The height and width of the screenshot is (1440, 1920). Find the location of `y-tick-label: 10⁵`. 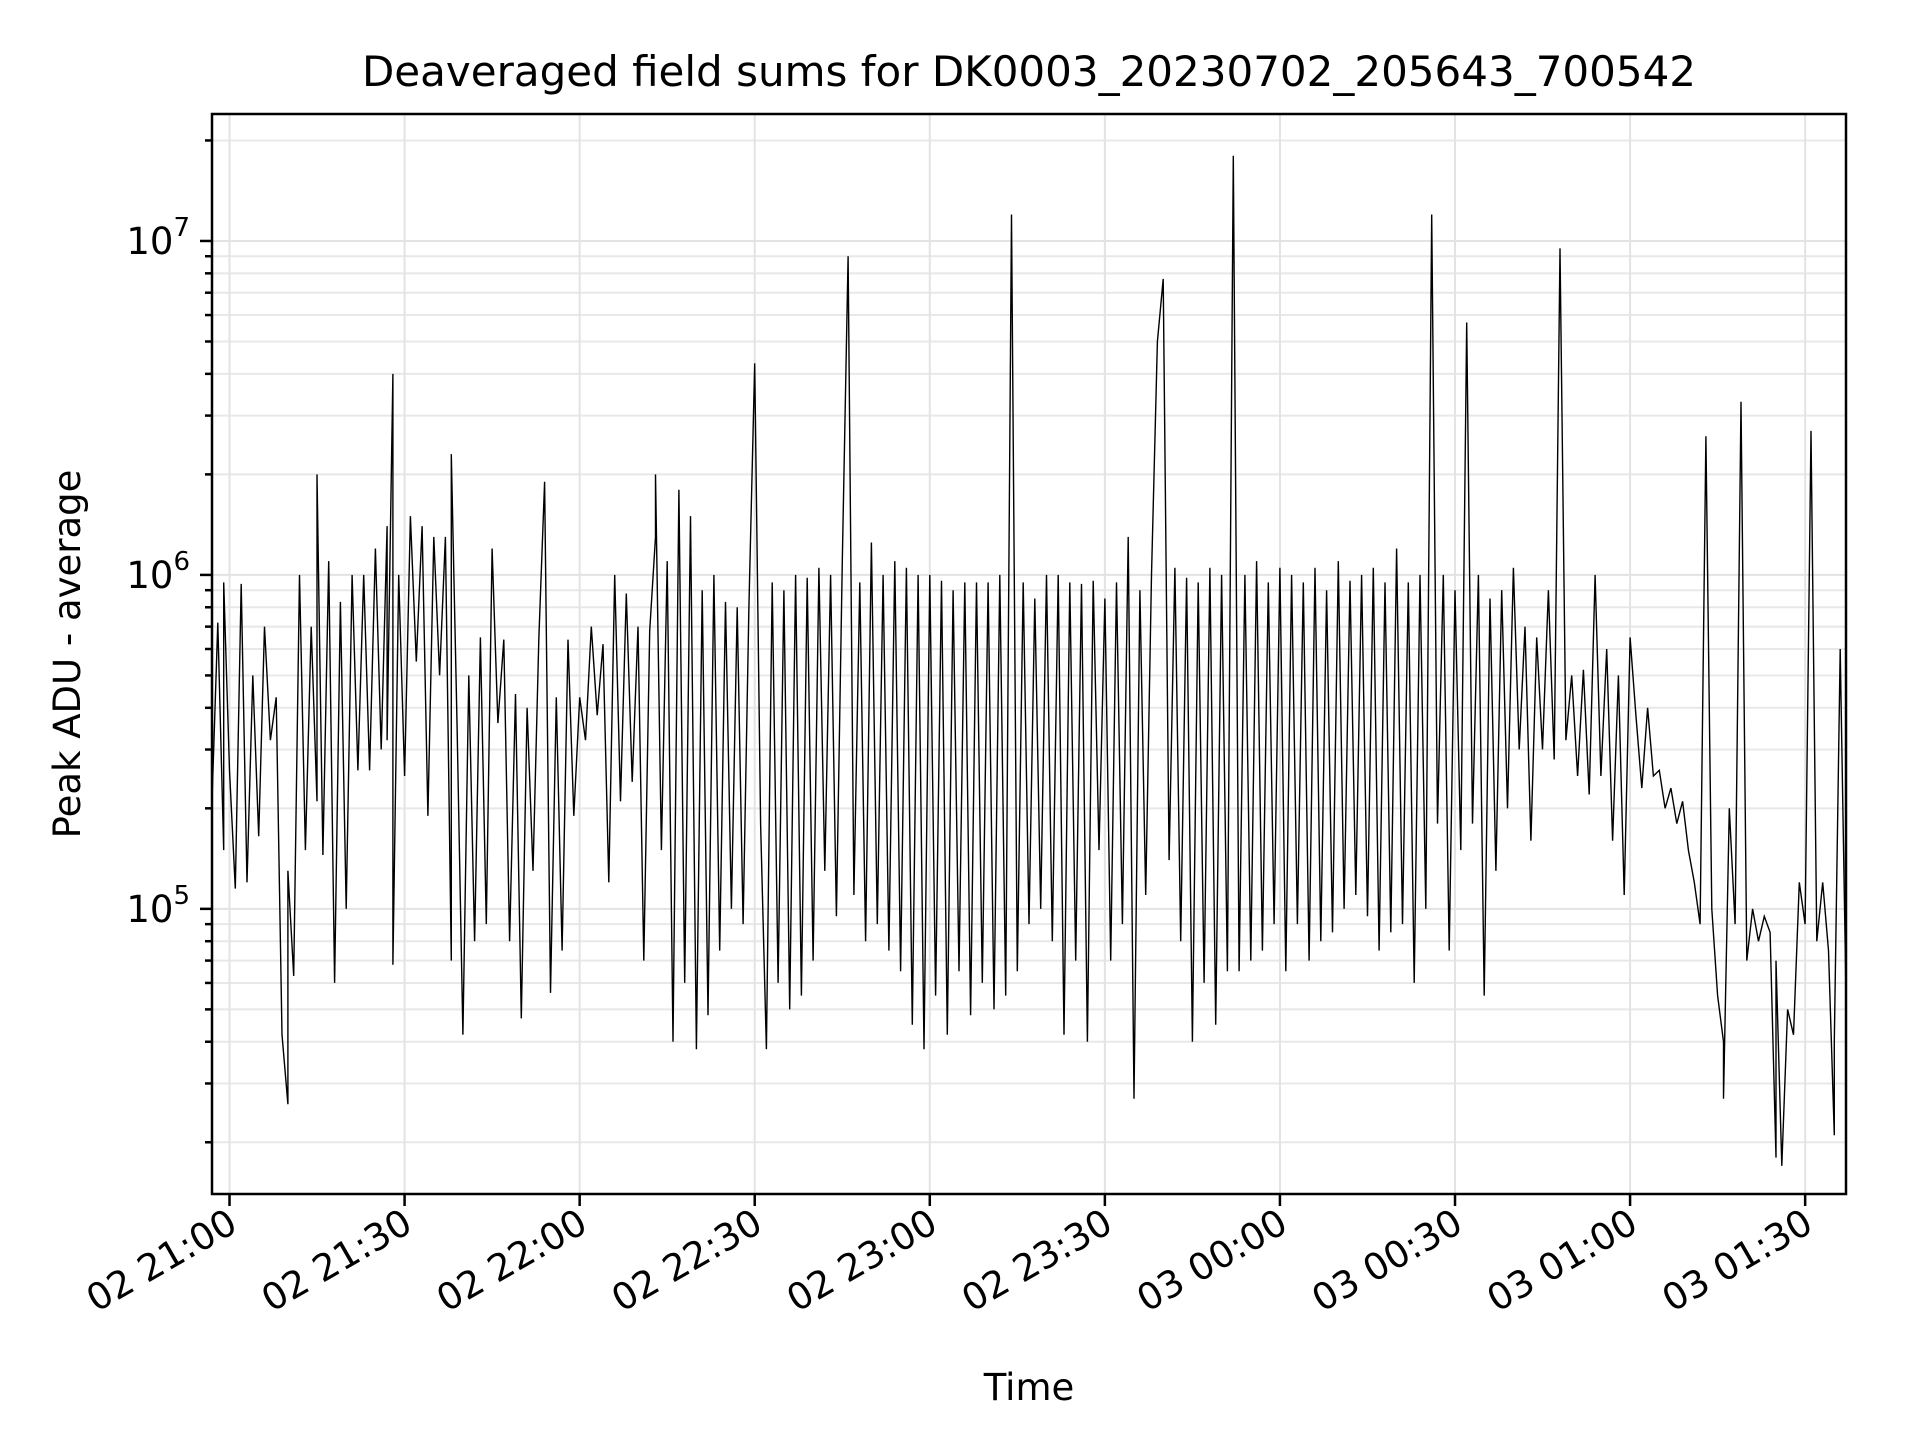

y-tick-label: 10⁵ is located at coordinates (158, 906).